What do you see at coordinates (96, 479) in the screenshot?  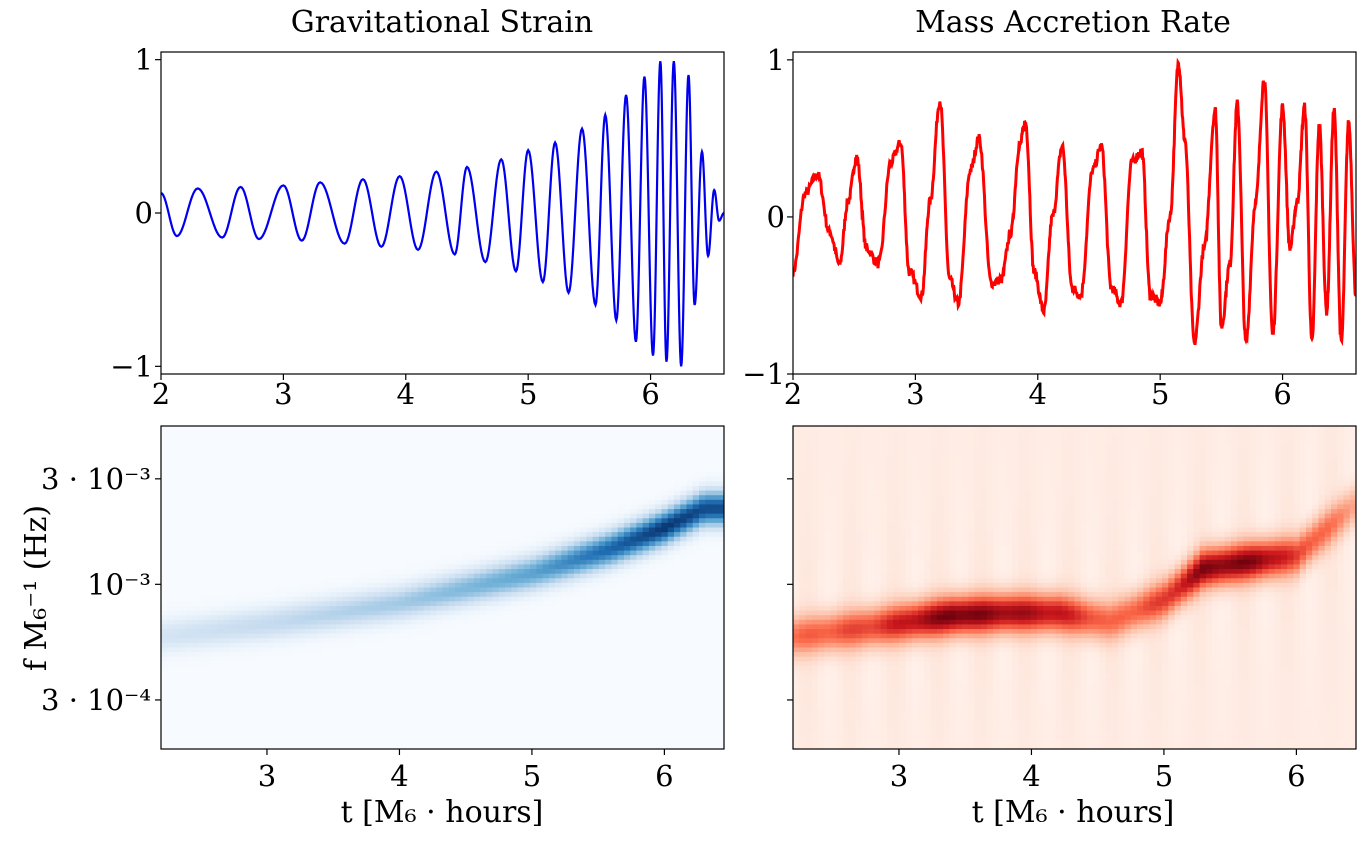 I see `y-tick-label: 3 · 10⁻³` at bounding box center [96, 479].